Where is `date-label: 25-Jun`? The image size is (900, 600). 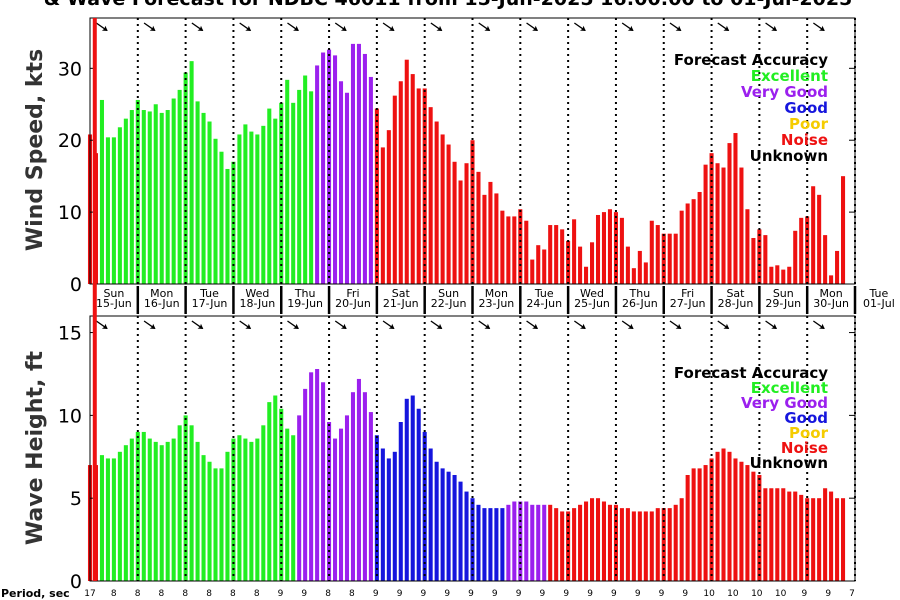
date-label: 25-Jun is located at coordinates (592, 303).